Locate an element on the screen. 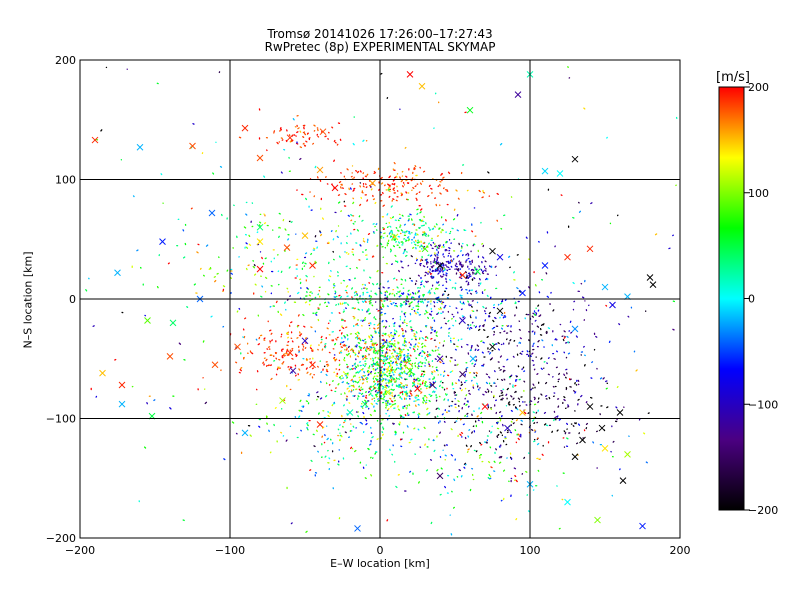  x-axis-label: E–W location [km] is located at coordinates (380, 563).